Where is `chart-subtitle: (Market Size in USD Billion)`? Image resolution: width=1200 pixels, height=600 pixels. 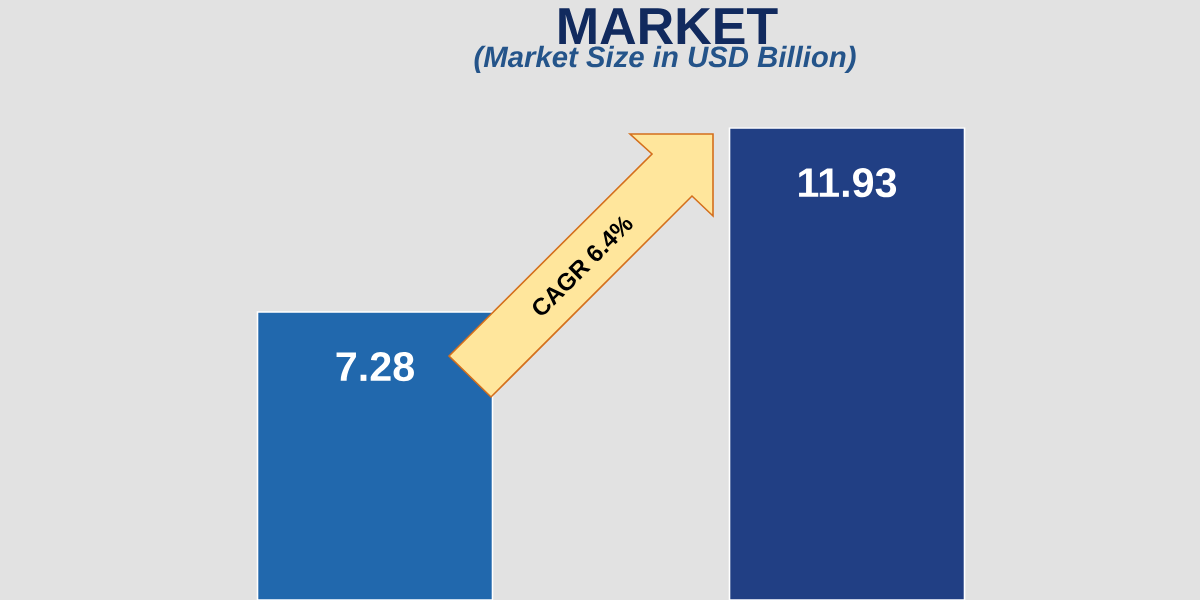
chart-subtitle: (Market Size in USD Billion) is located at coordinates (665, 59).